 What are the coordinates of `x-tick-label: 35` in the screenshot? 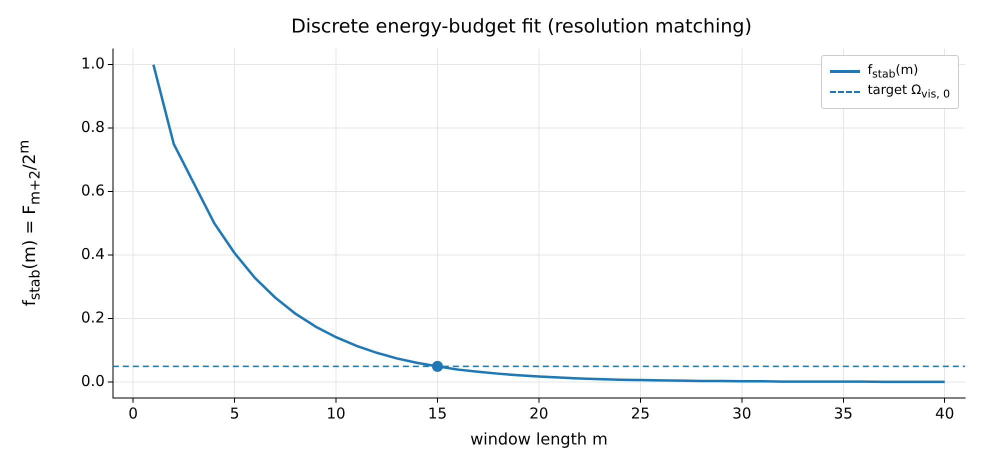 It's located at (843, 413).